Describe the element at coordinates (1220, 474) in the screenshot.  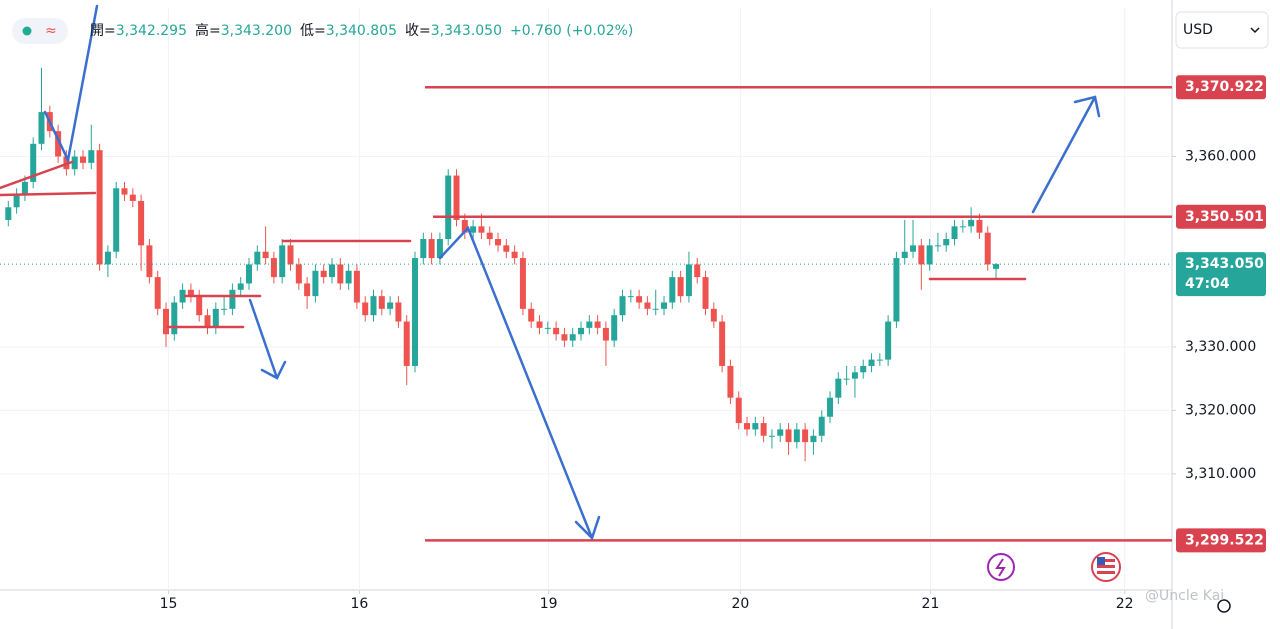
I see `y-tick-label: 3,310.000` at that location.